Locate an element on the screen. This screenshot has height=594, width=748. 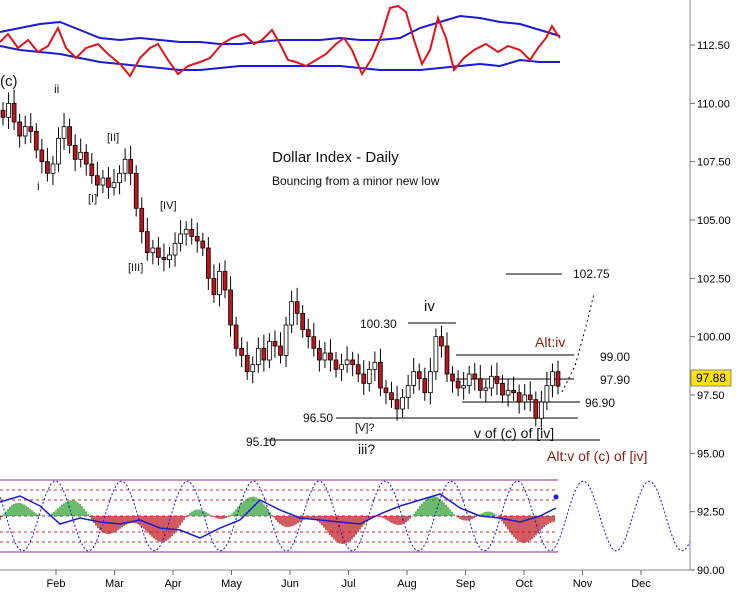
lower-band-line is located at coordinates (280, 58).